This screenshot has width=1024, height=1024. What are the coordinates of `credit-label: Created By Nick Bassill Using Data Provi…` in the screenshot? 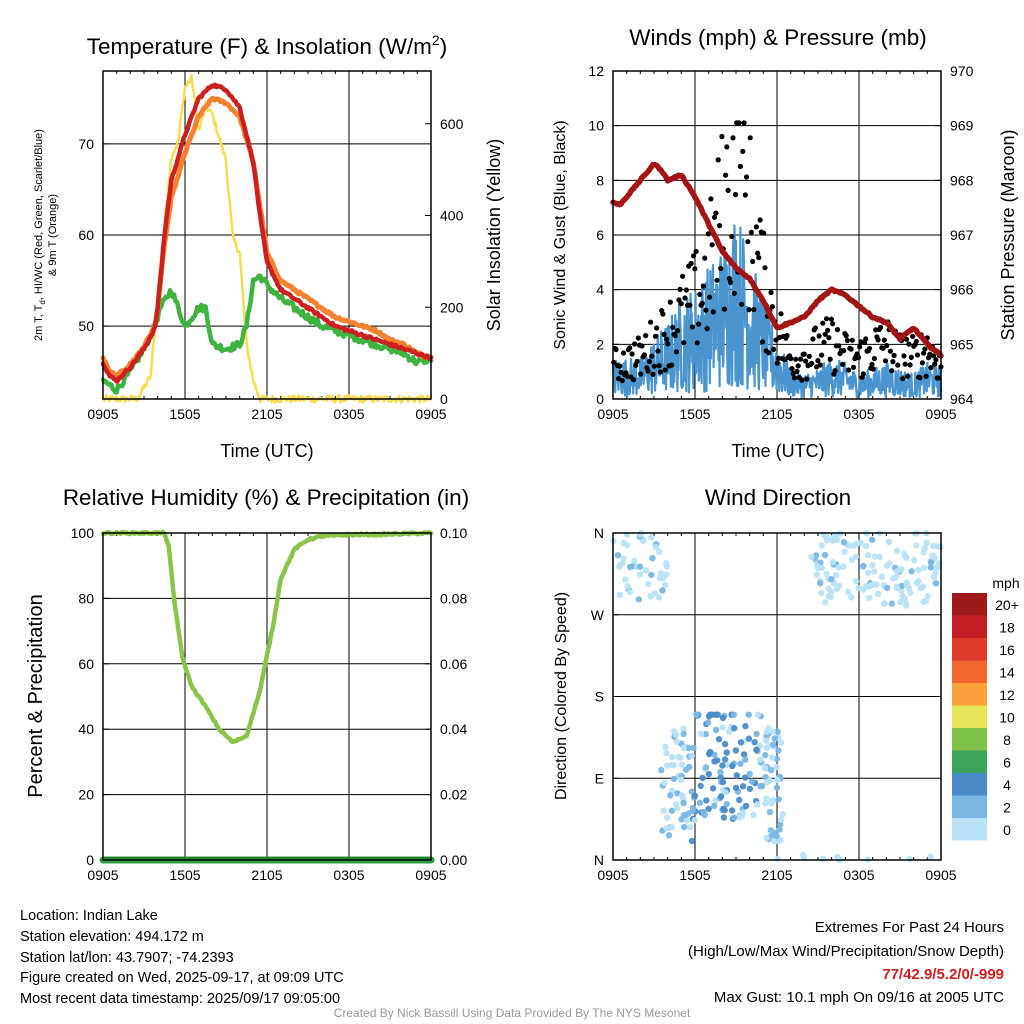 It's located at (512, 1013).